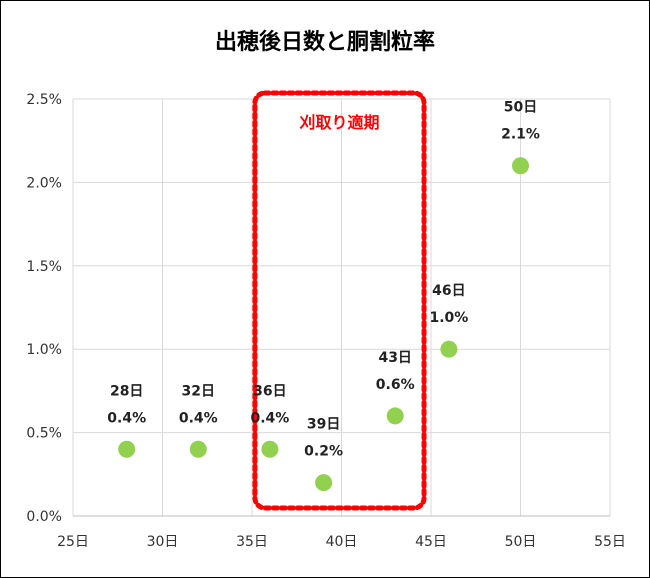 The width and height of the screenshot is (650, 578). What do you see at coordinates (394, 358) in the screenshot?
I see `data-label-day: 43日` at bounding box center [394, 358].